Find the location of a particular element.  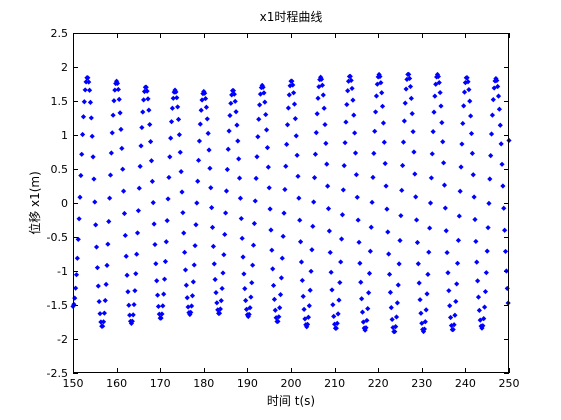

x-tick-label: 180 is located at coordinates (203, 383).